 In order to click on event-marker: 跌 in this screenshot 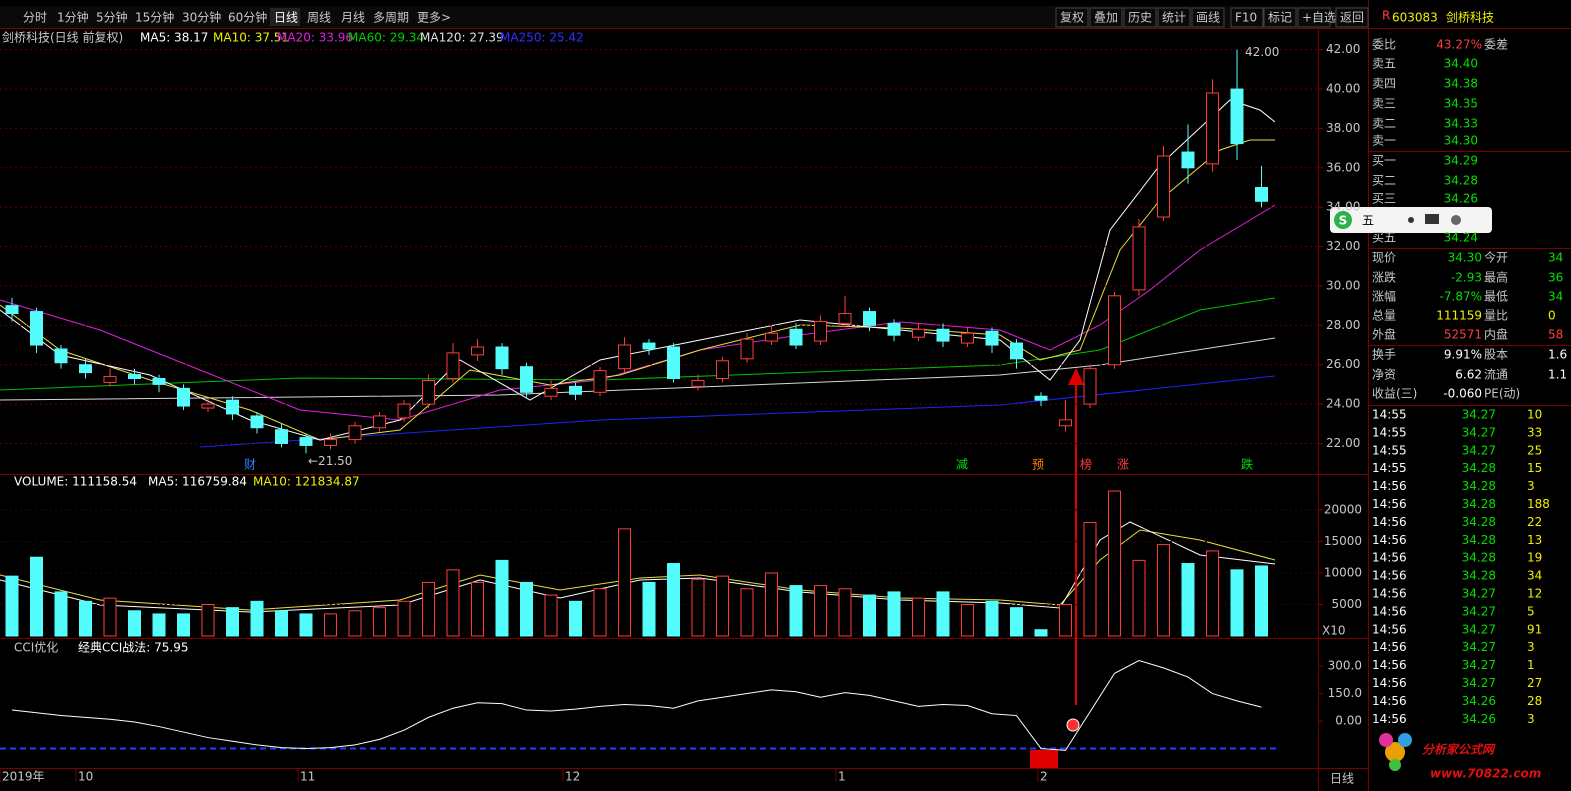, I will do `click(1247, 464)`.